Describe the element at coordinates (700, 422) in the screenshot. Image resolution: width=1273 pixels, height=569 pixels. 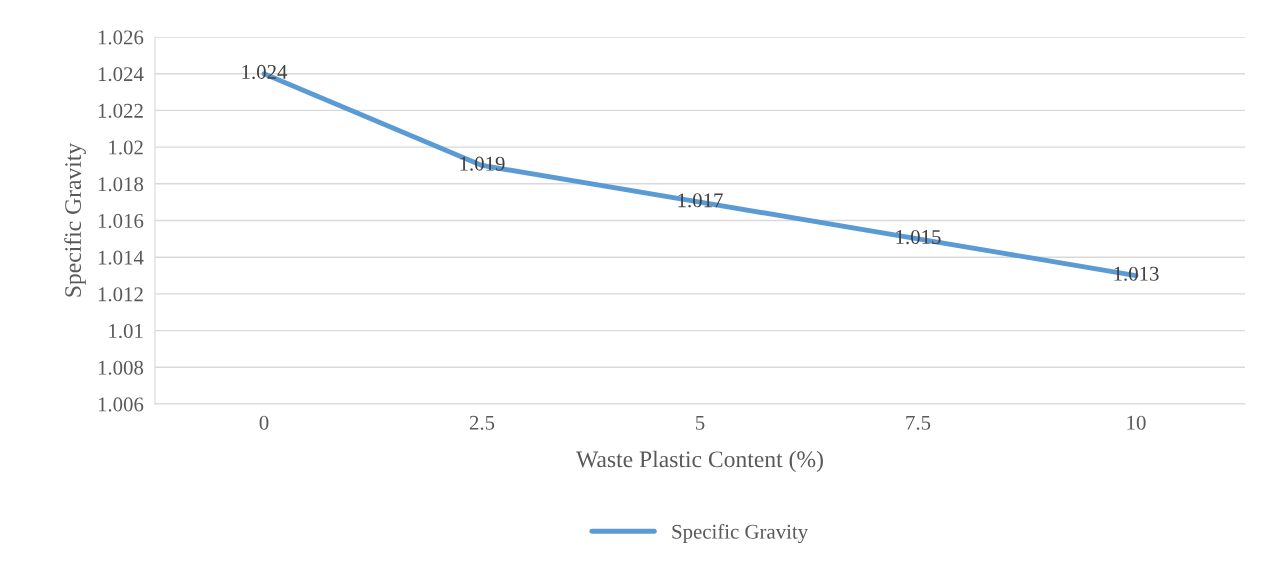
I see `x-tick-label: 5` at that location.